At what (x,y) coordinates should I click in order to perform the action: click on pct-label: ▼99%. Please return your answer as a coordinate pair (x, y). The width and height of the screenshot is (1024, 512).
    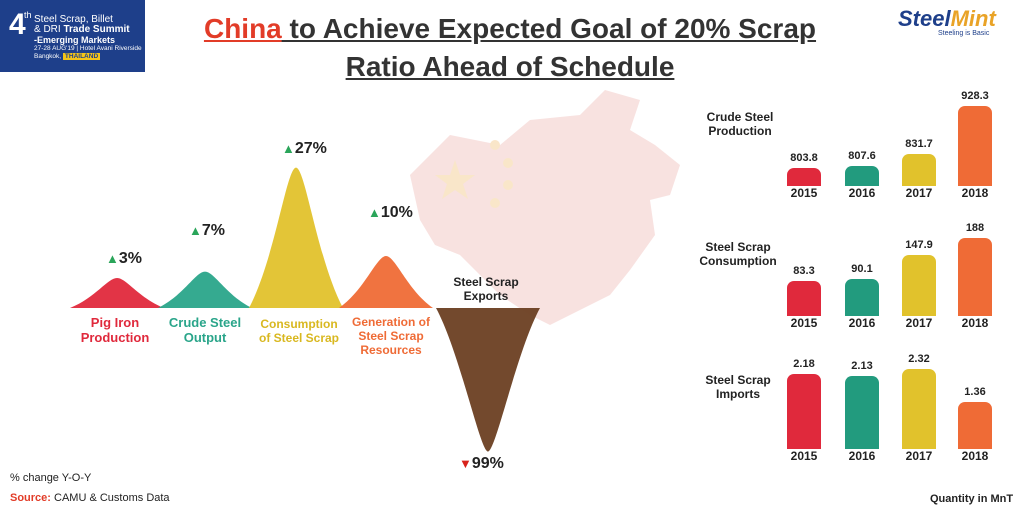
    Looking at the image, I should click on (481, 464).